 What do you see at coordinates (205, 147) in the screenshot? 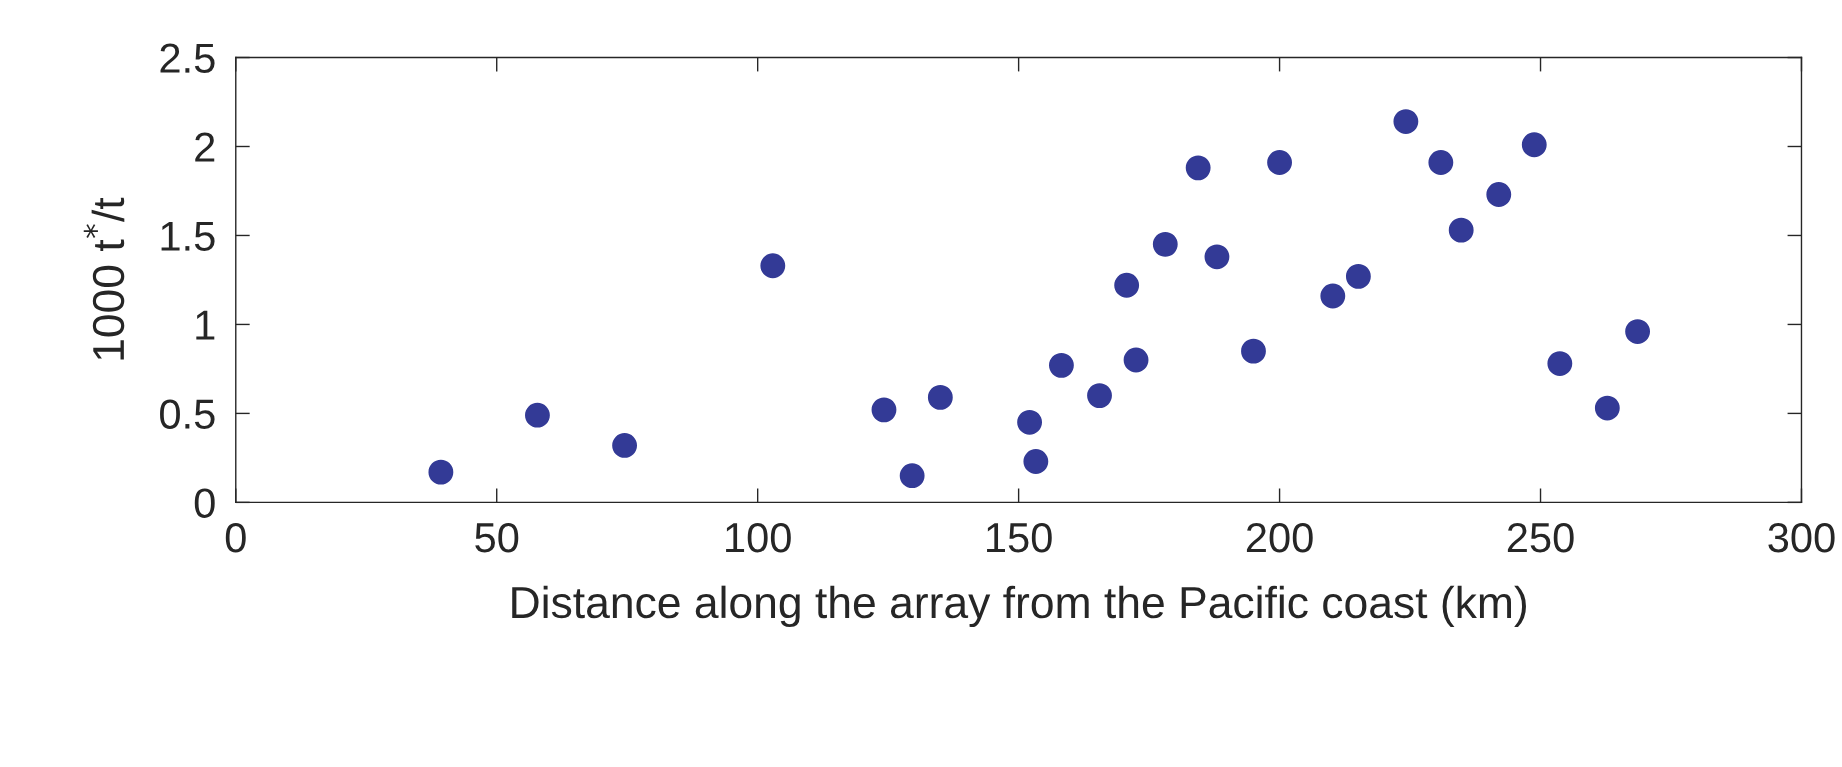
I see `y-tick-label: 2` at bounding box center [205, 147].